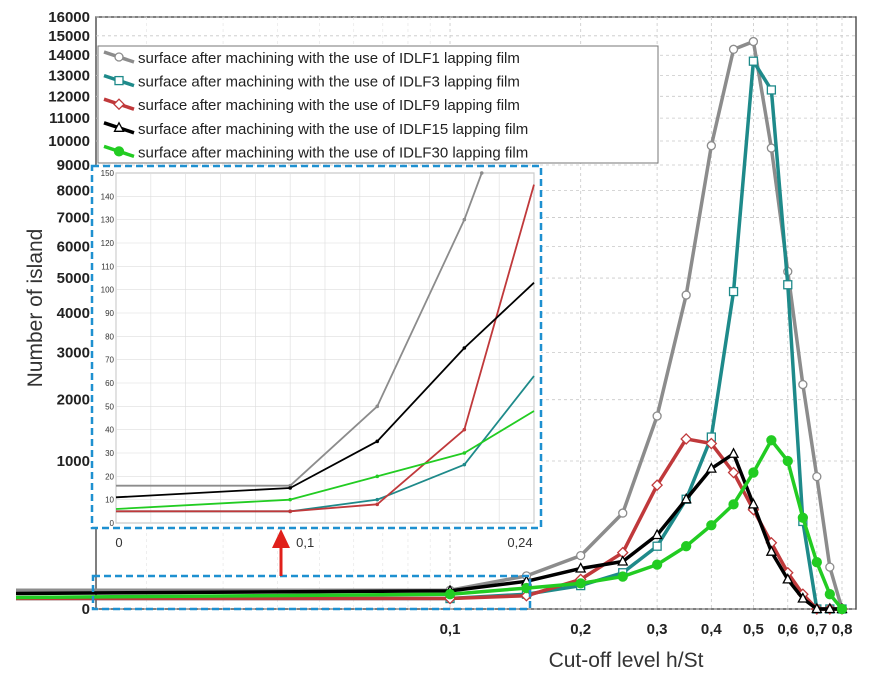  What do you see at coordinates (108, 243) in the screenshot?
I see `inset-y-tick-label: 120` at bounding box center [108, 243].